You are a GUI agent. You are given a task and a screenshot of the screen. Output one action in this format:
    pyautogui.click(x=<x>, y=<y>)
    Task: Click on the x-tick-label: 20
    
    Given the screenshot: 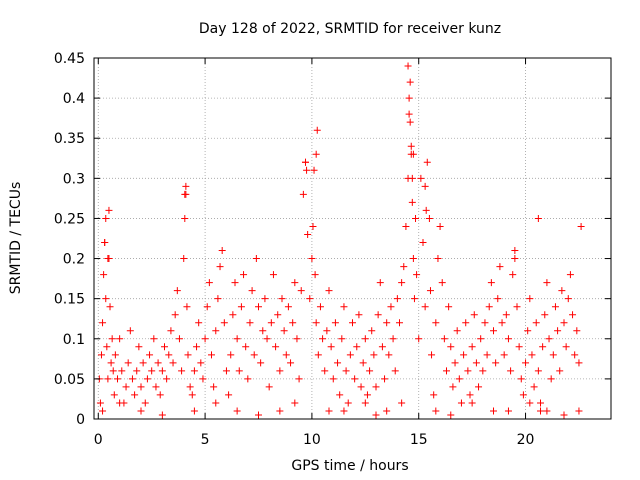 What is the action you would take?
    pyautogui.click(x=526, y=440)
    